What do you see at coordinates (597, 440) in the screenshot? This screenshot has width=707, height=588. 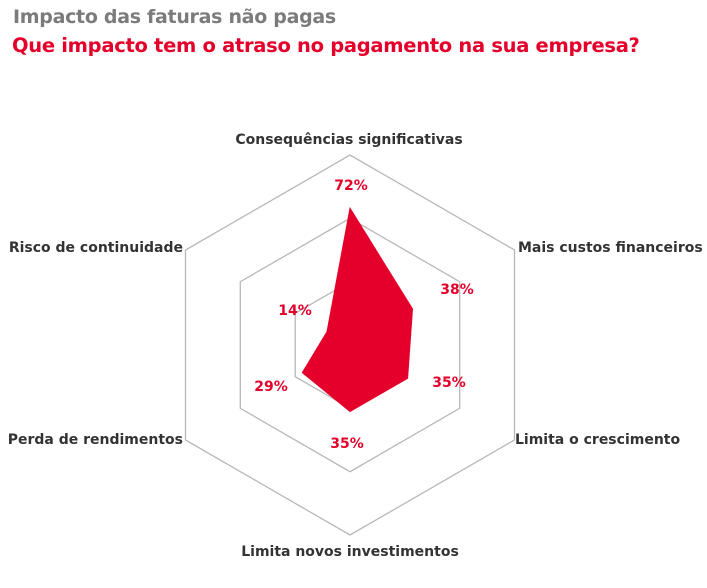 I see `axis-label-3: Limita o crescimento` at bounding box center [597, 440].